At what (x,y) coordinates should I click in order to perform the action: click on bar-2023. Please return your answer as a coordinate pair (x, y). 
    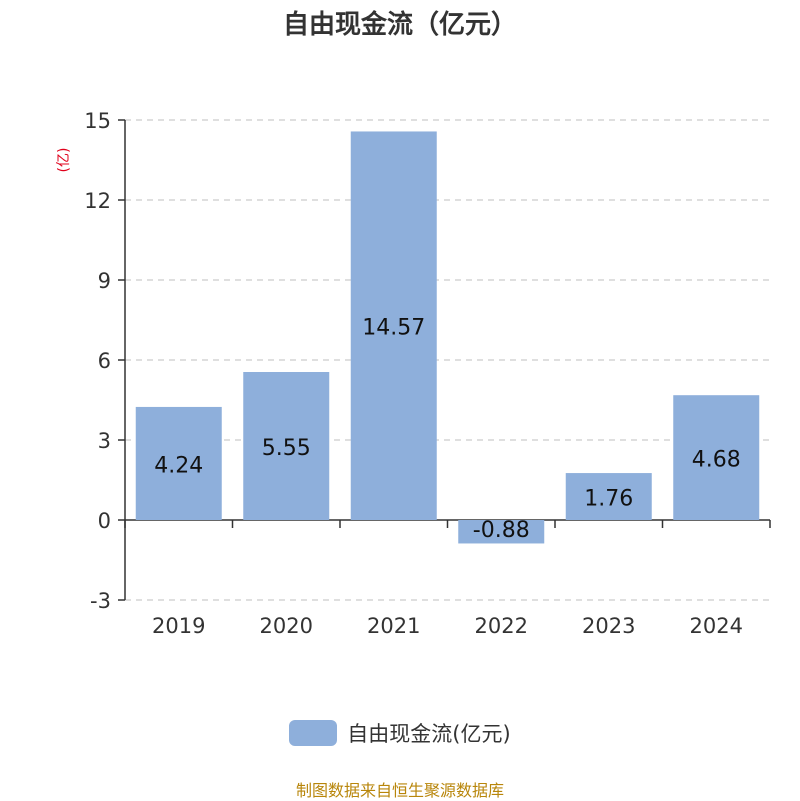
    Looking at the image, I should click on (608, 496).